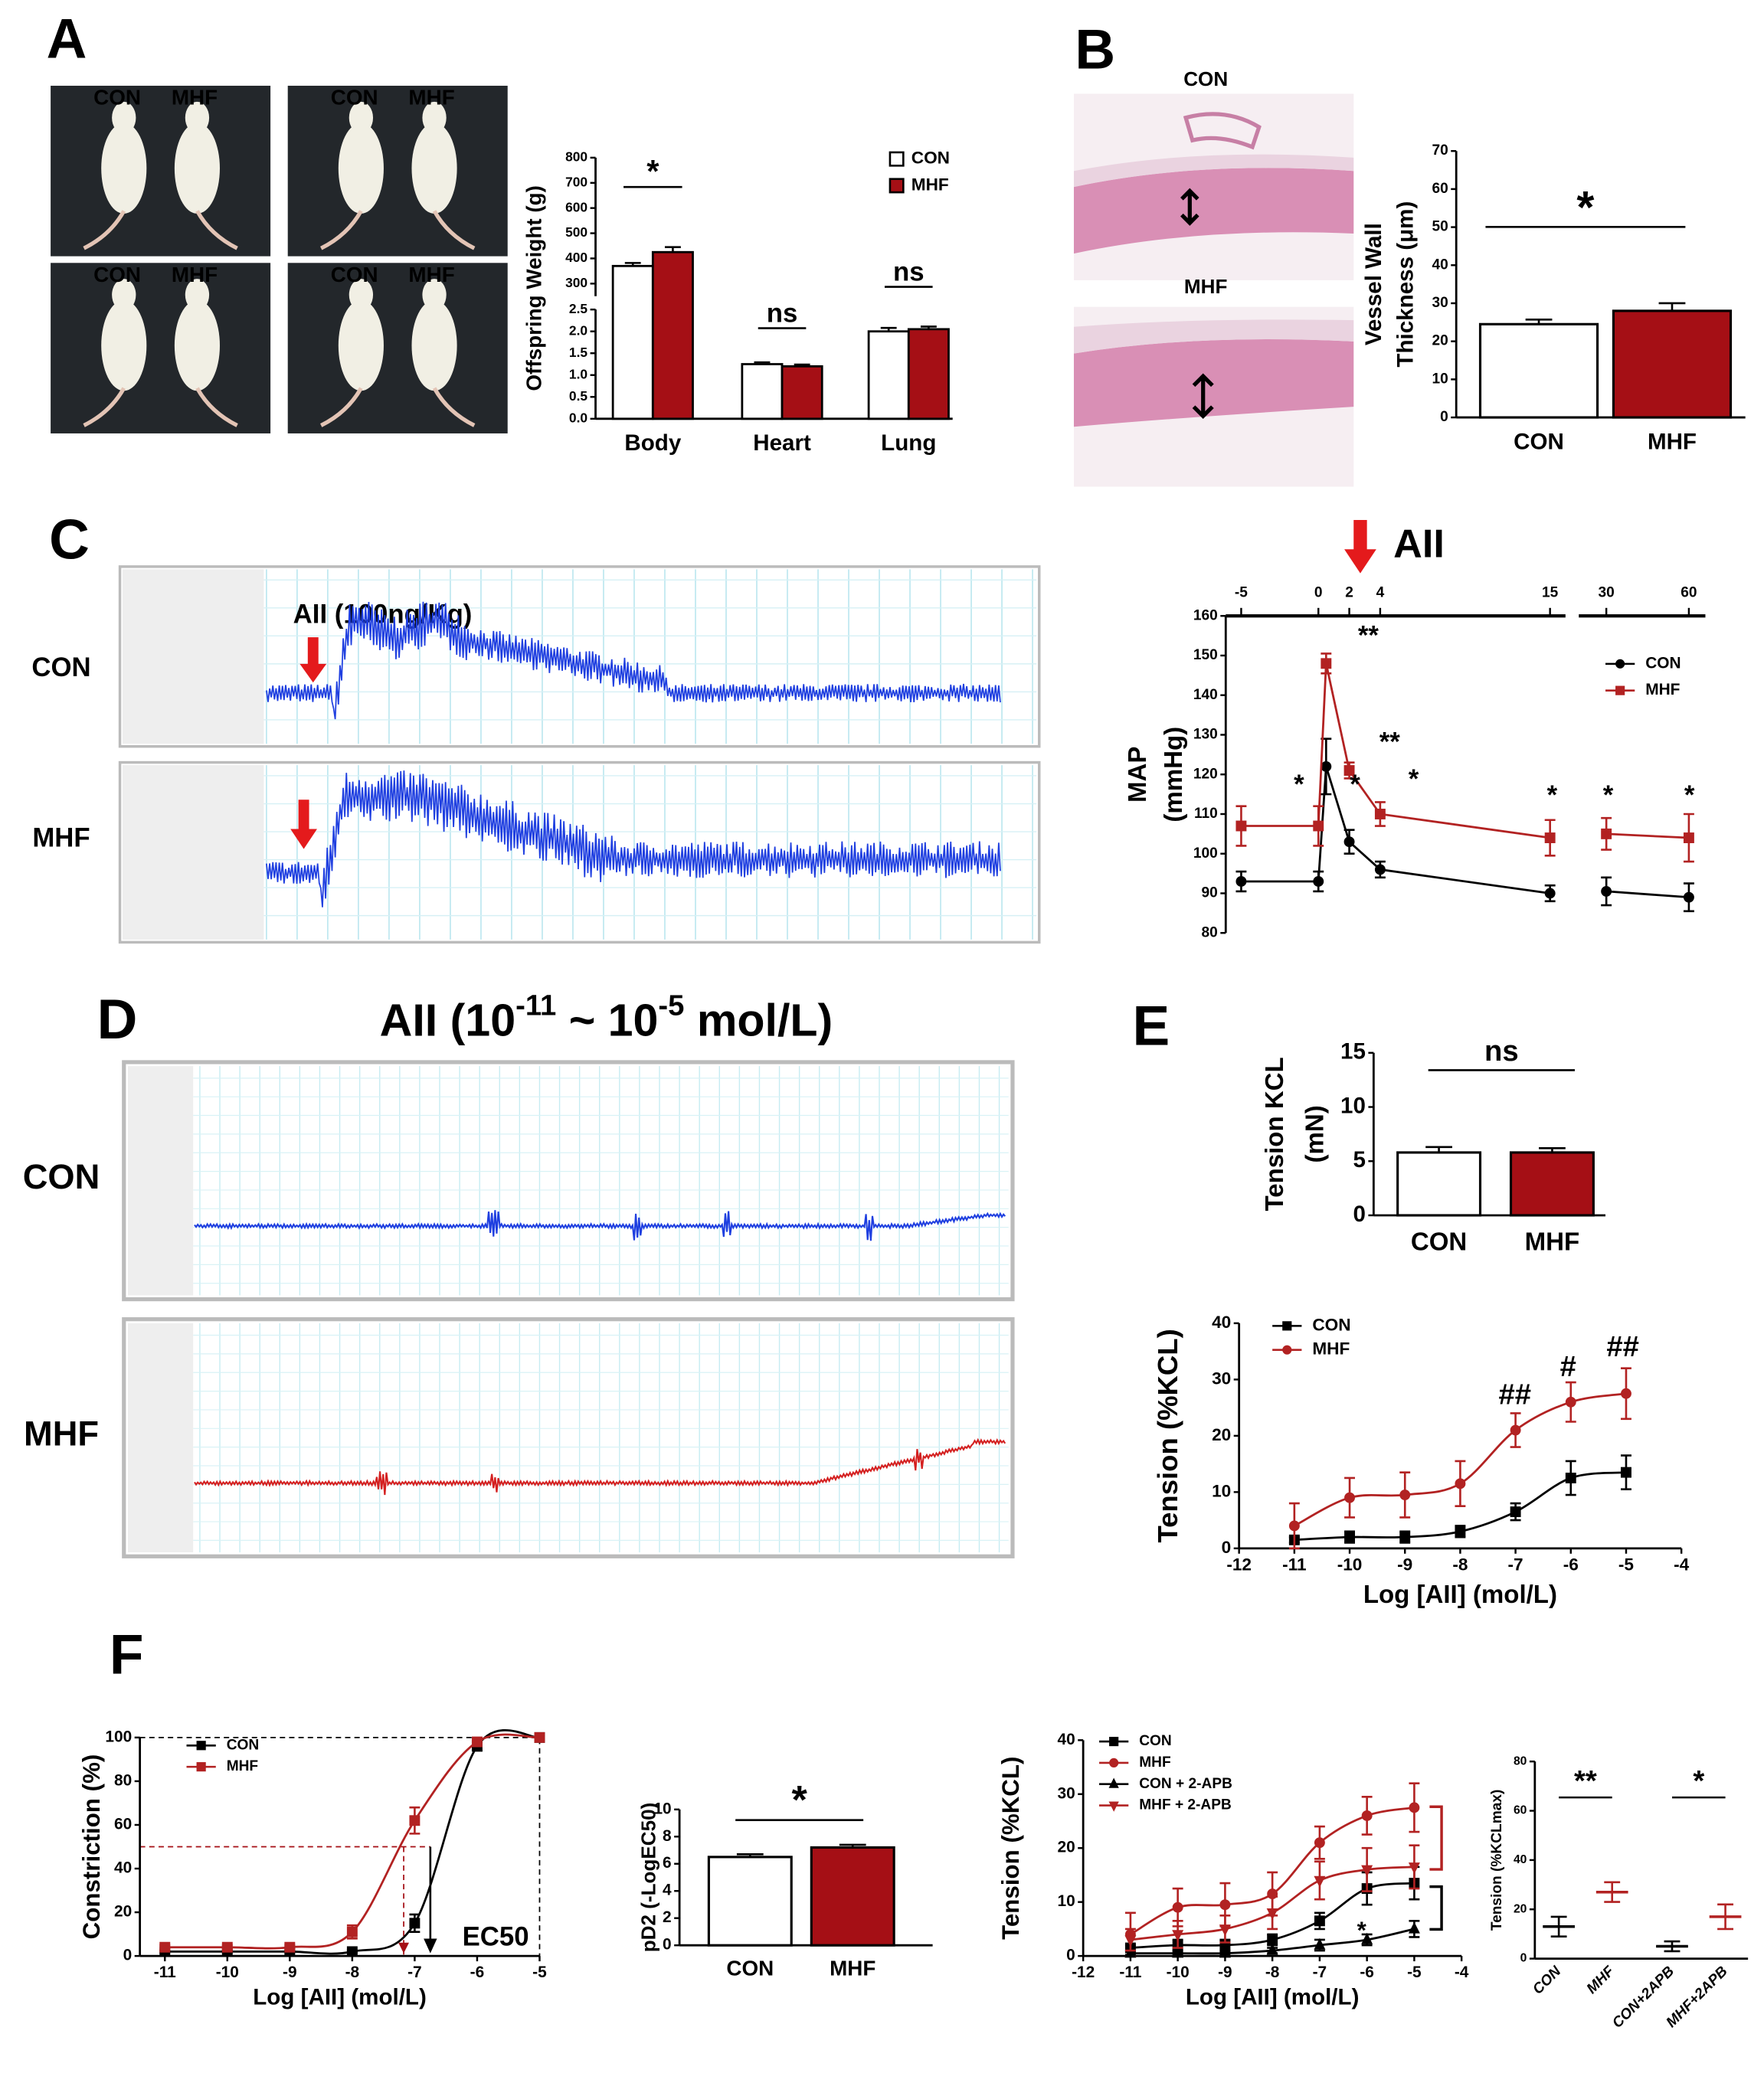  Describe the element at coordinates (671, 1005) in the screenshot. I see `title-exponent: -5` at that location.